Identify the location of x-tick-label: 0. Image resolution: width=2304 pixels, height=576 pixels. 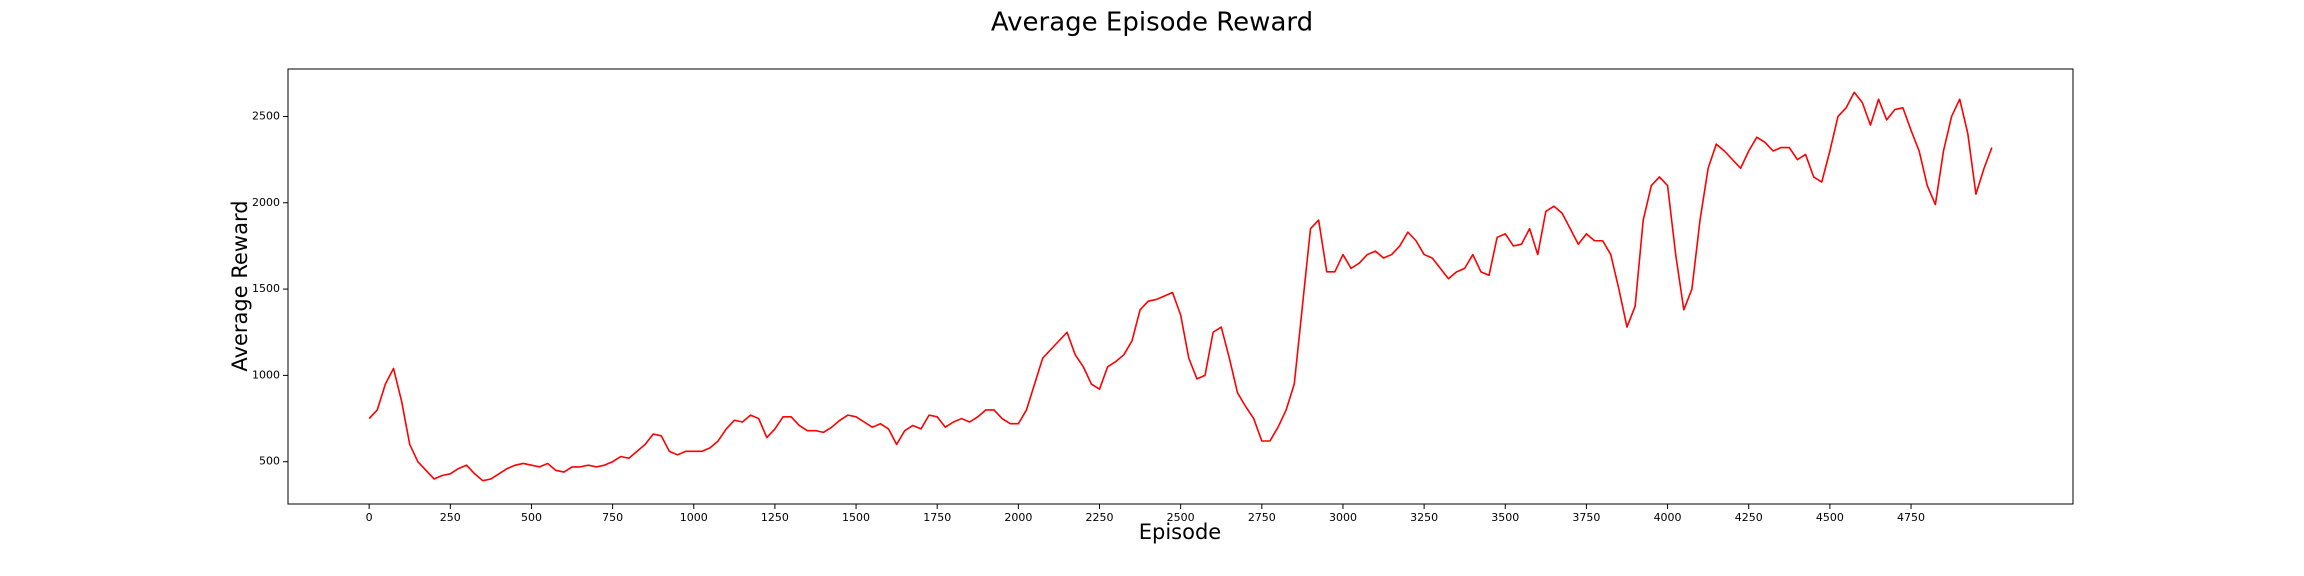
(369, 517).